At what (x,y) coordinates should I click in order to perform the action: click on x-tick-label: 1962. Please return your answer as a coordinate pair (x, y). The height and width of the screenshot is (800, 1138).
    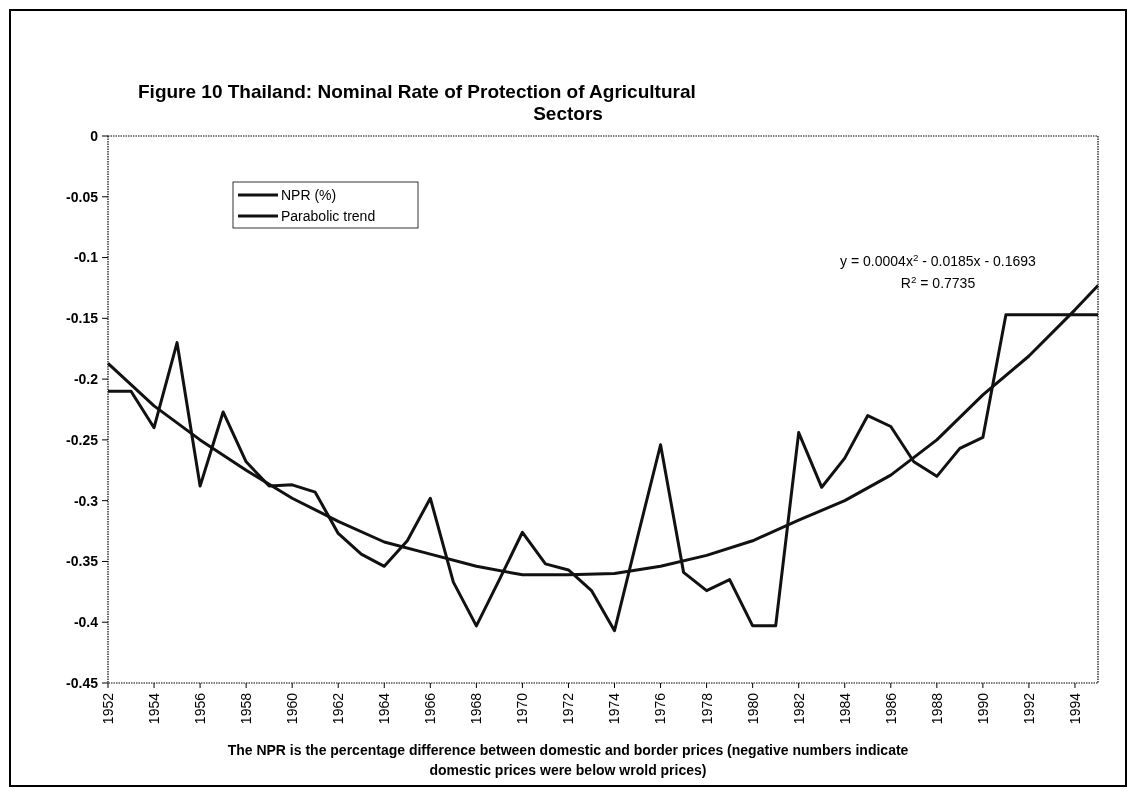
    Looking at the image, I should click on (338, 708).